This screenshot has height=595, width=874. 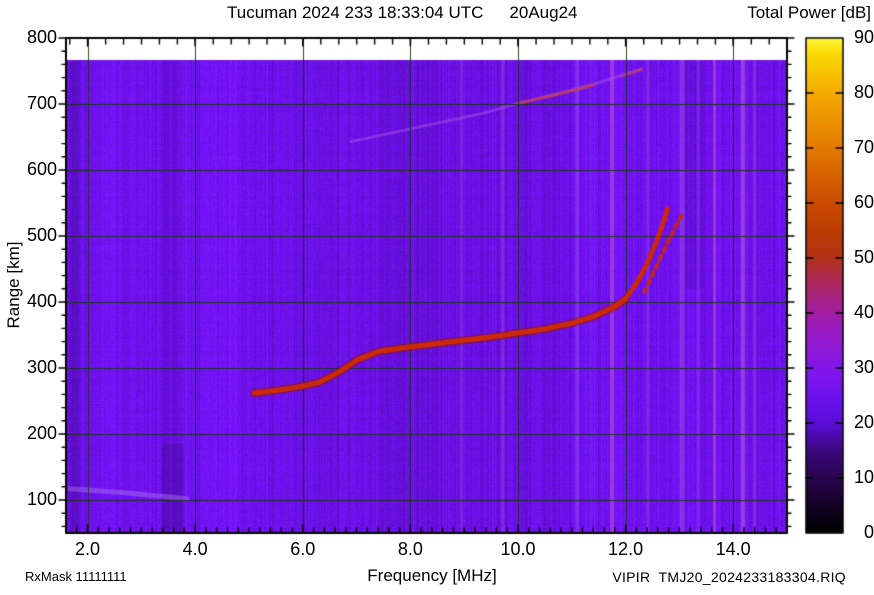 What do you see at coordinates (432, 575) in the screenshot?
I see `x-axis-label: Frequency [MHz]` at bounding box center [432, 575].